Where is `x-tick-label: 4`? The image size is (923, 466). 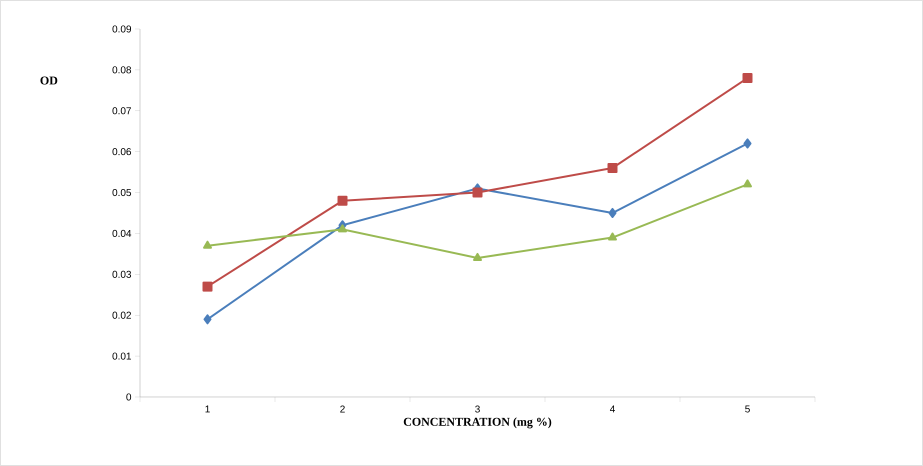 x-tick-label: 4 is located at coordinates (612, 409).